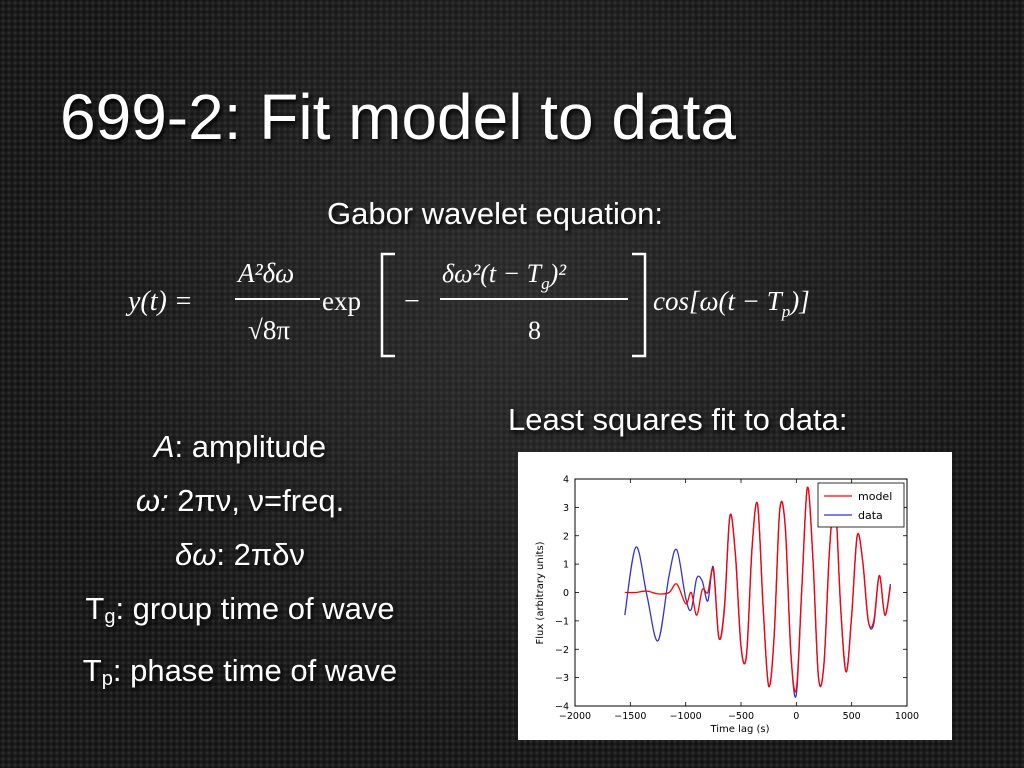 The image size is (1024, 768). I want to click on param-omega: ω: 2πν, ν=freq., so click(240, 501).